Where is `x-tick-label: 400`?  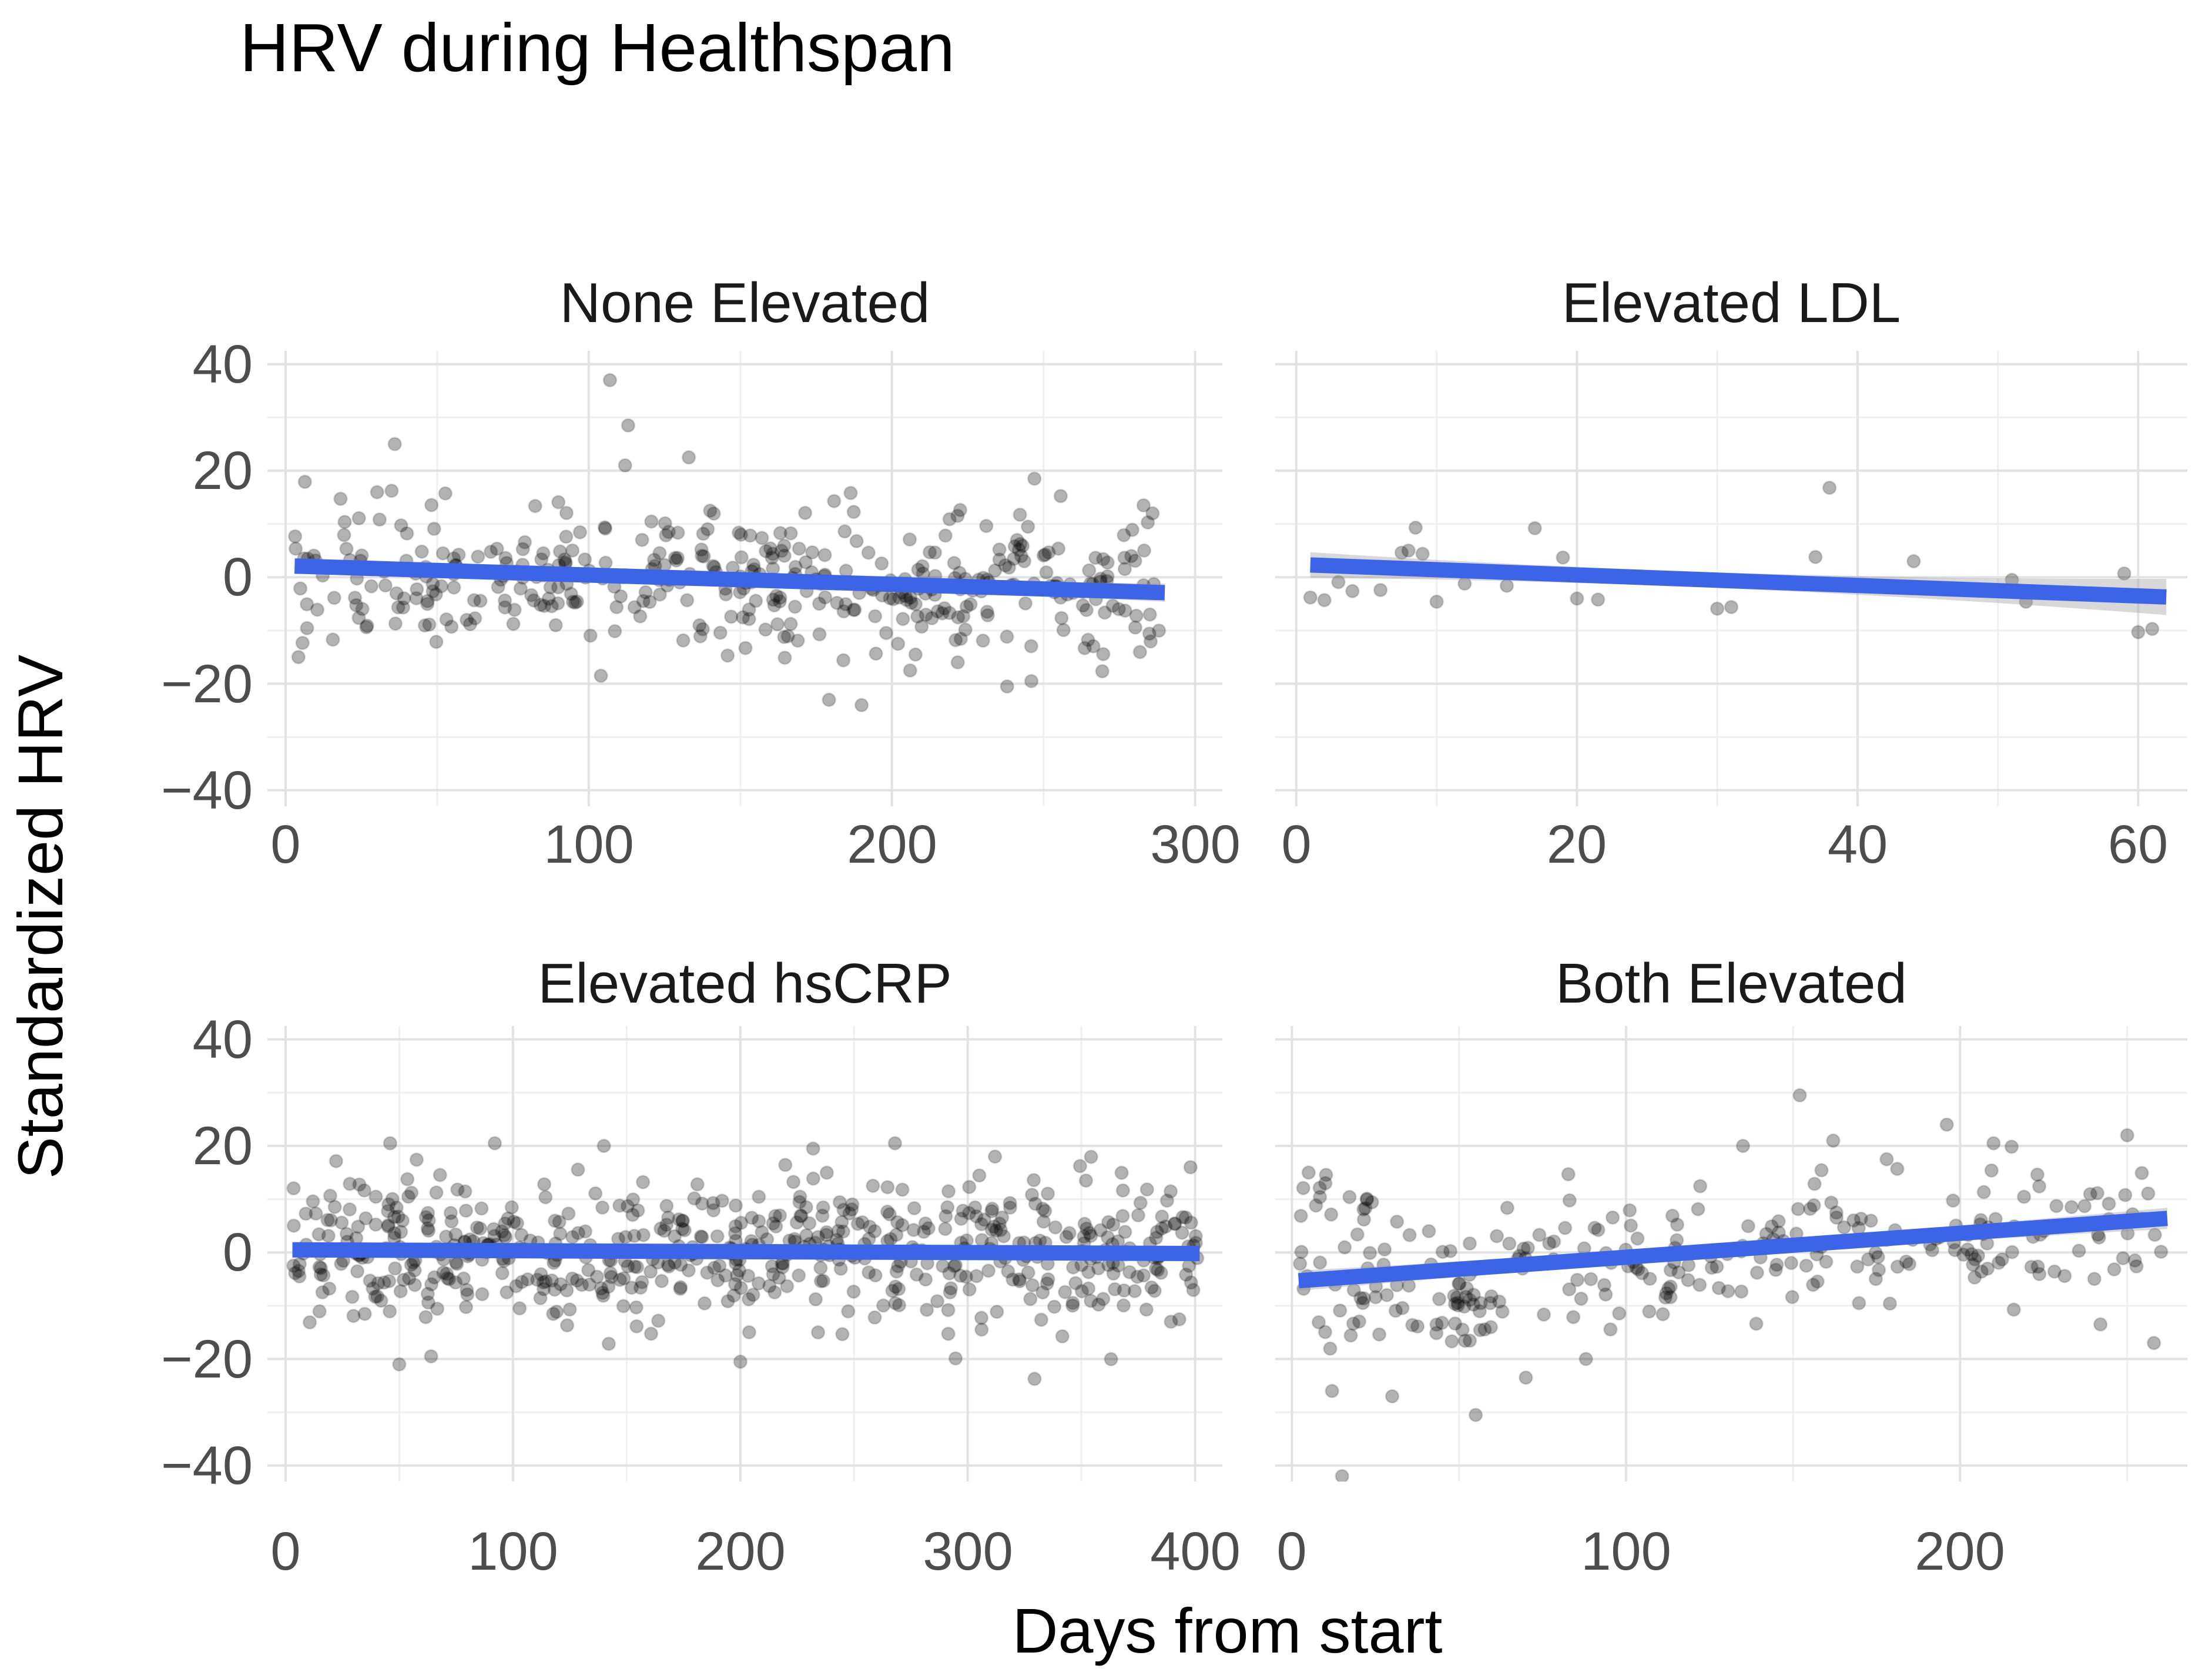
x-tick-label: 400 is located at coordinates (1195, 1551).